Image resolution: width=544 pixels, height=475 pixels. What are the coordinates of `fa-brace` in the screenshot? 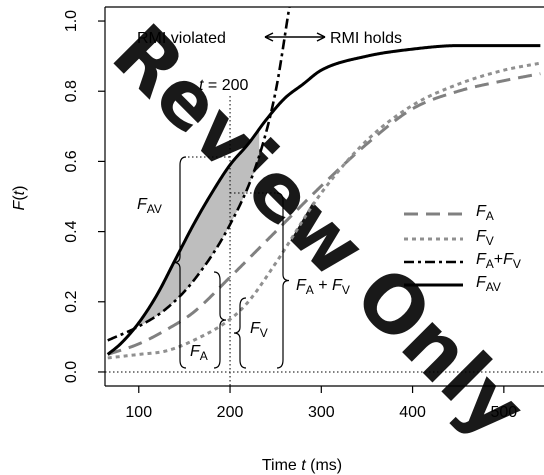 It's located at (220, 320).